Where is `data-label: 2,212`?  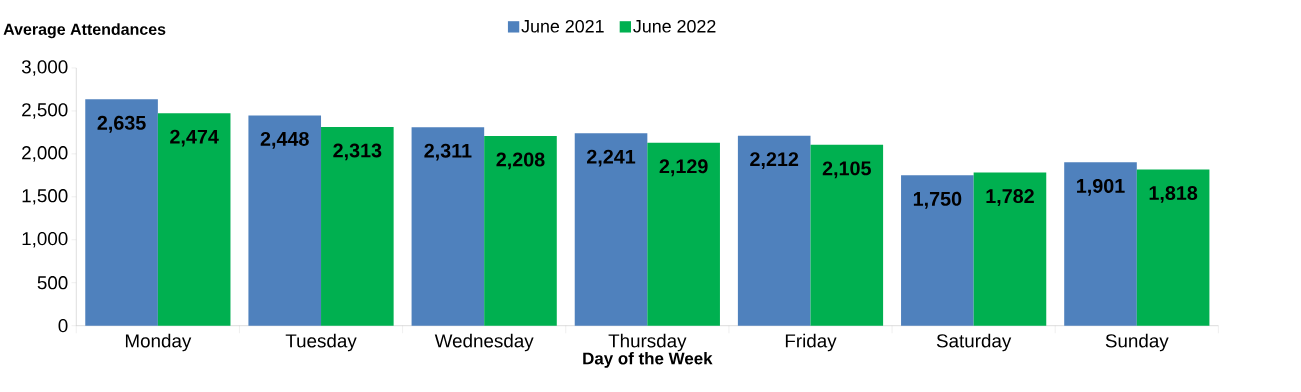
data-label: 2,212 is located at coordinates (774, 161).